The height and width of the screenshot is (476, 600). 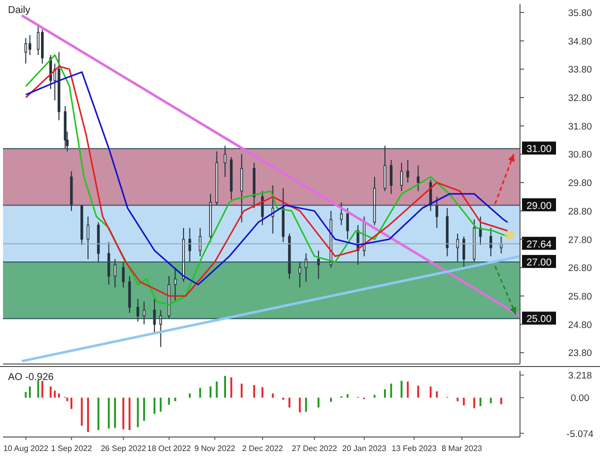 What do you see at coordinates (263, 448) in the screenshot?
I see `x-tick-label: 2 Dec 2022` at bounding box center [263, 448].